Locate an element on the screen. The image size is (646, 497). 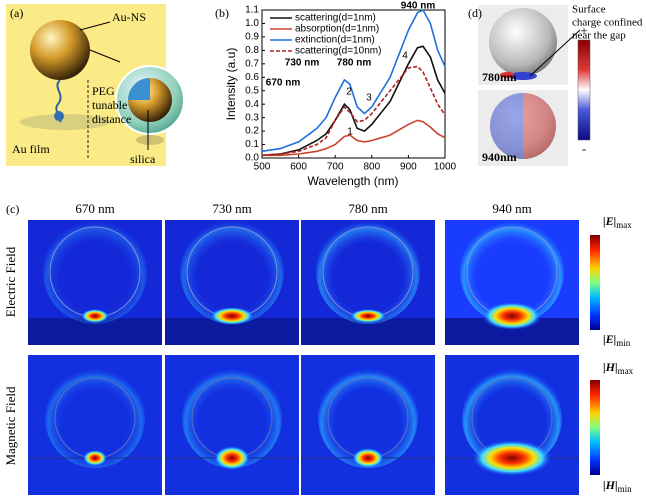
x-tick-label: 500 is located at coordinates (262, 167).